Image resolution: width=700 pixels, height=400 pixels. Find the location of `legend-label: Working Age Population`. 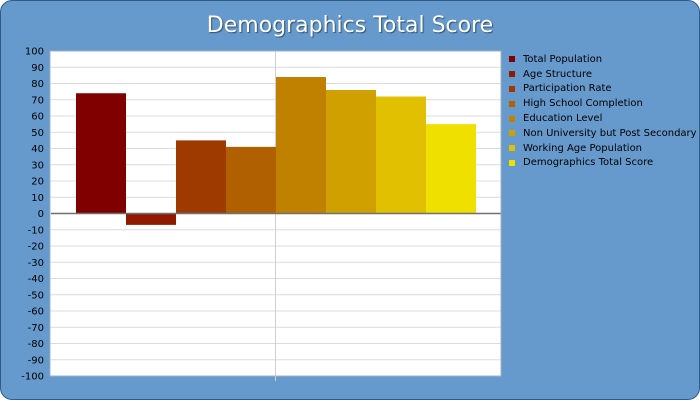

legend-label: Working Age Population is located at coordinates (583, 148).